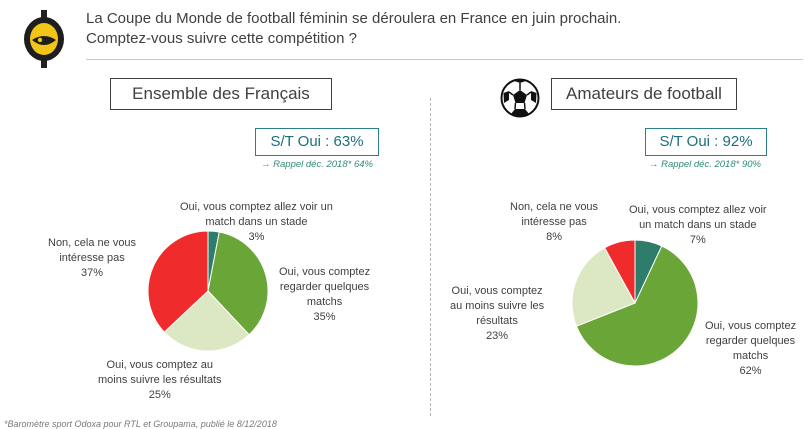 This screenshot has height=429, width=805. What do you see at coordinates (317, 164) in the screenshot?
I see `reminder-francais: → Rappel déc. 2018* 64%` at bounding box center [317, 164].